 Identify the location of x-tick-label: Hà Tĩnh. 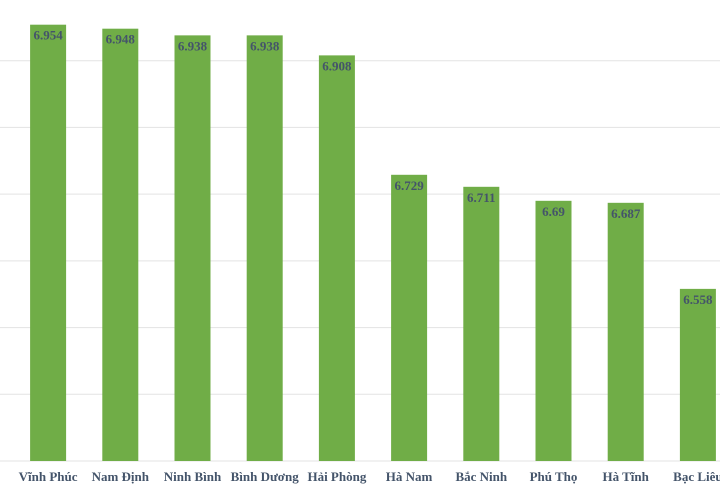
(626, 476).